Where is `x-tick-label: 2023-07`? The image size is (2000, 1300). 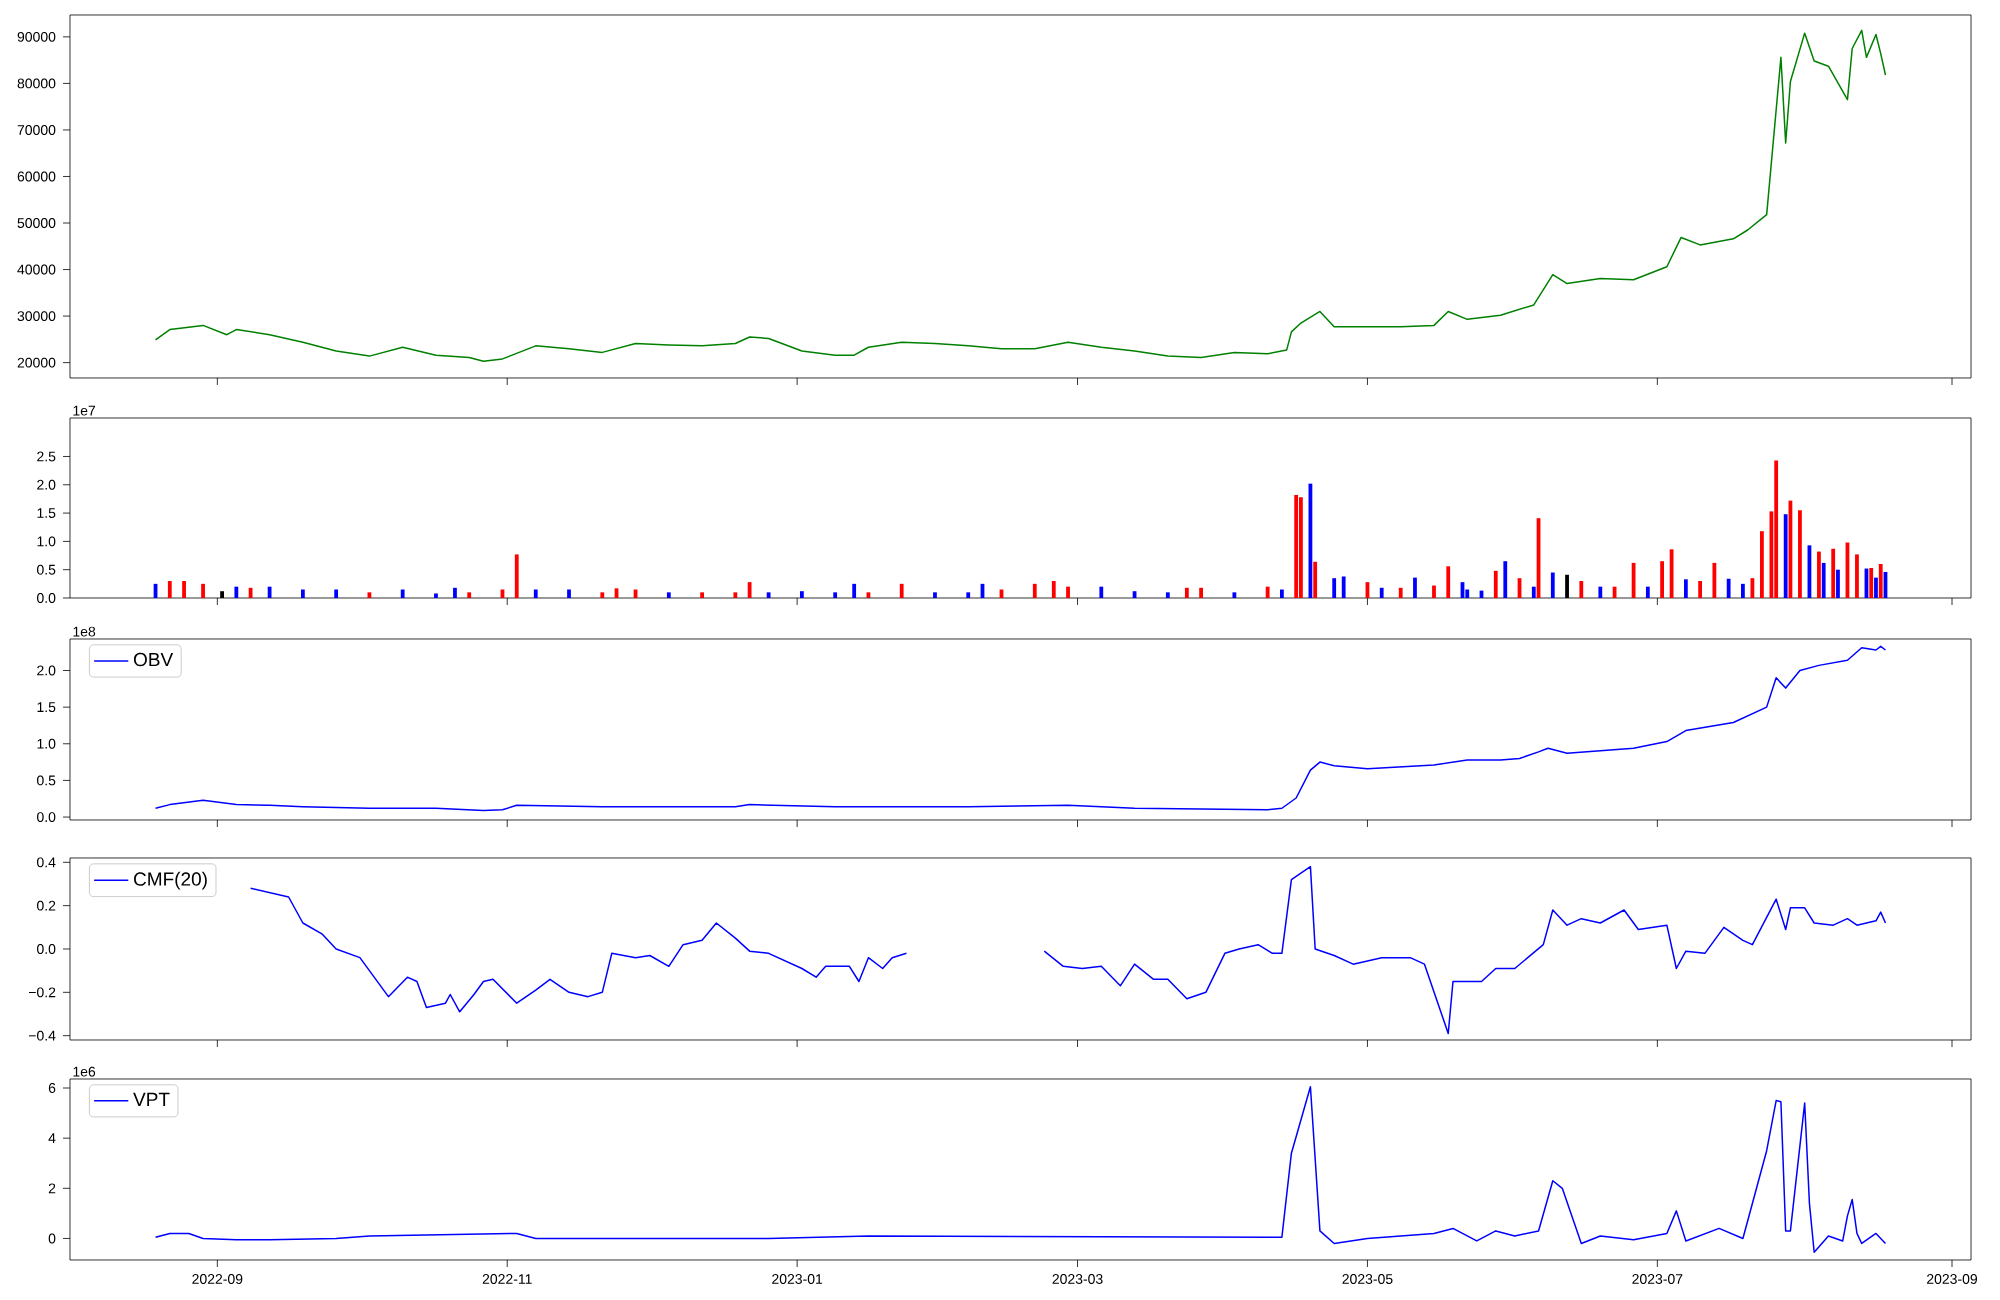
x-tick-label: 2023-07 is located at coordinates (1657, 1279).